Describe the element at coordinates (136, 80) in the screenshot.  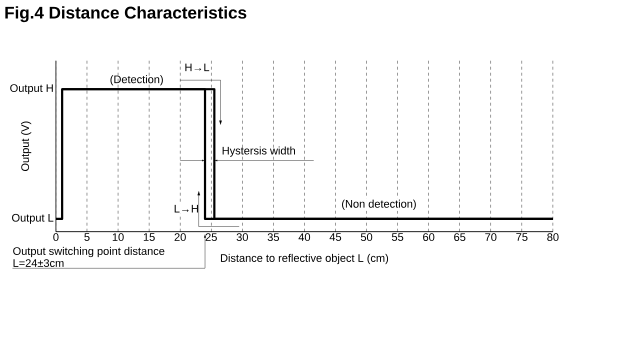
I see `text: (Detection)` at that location.